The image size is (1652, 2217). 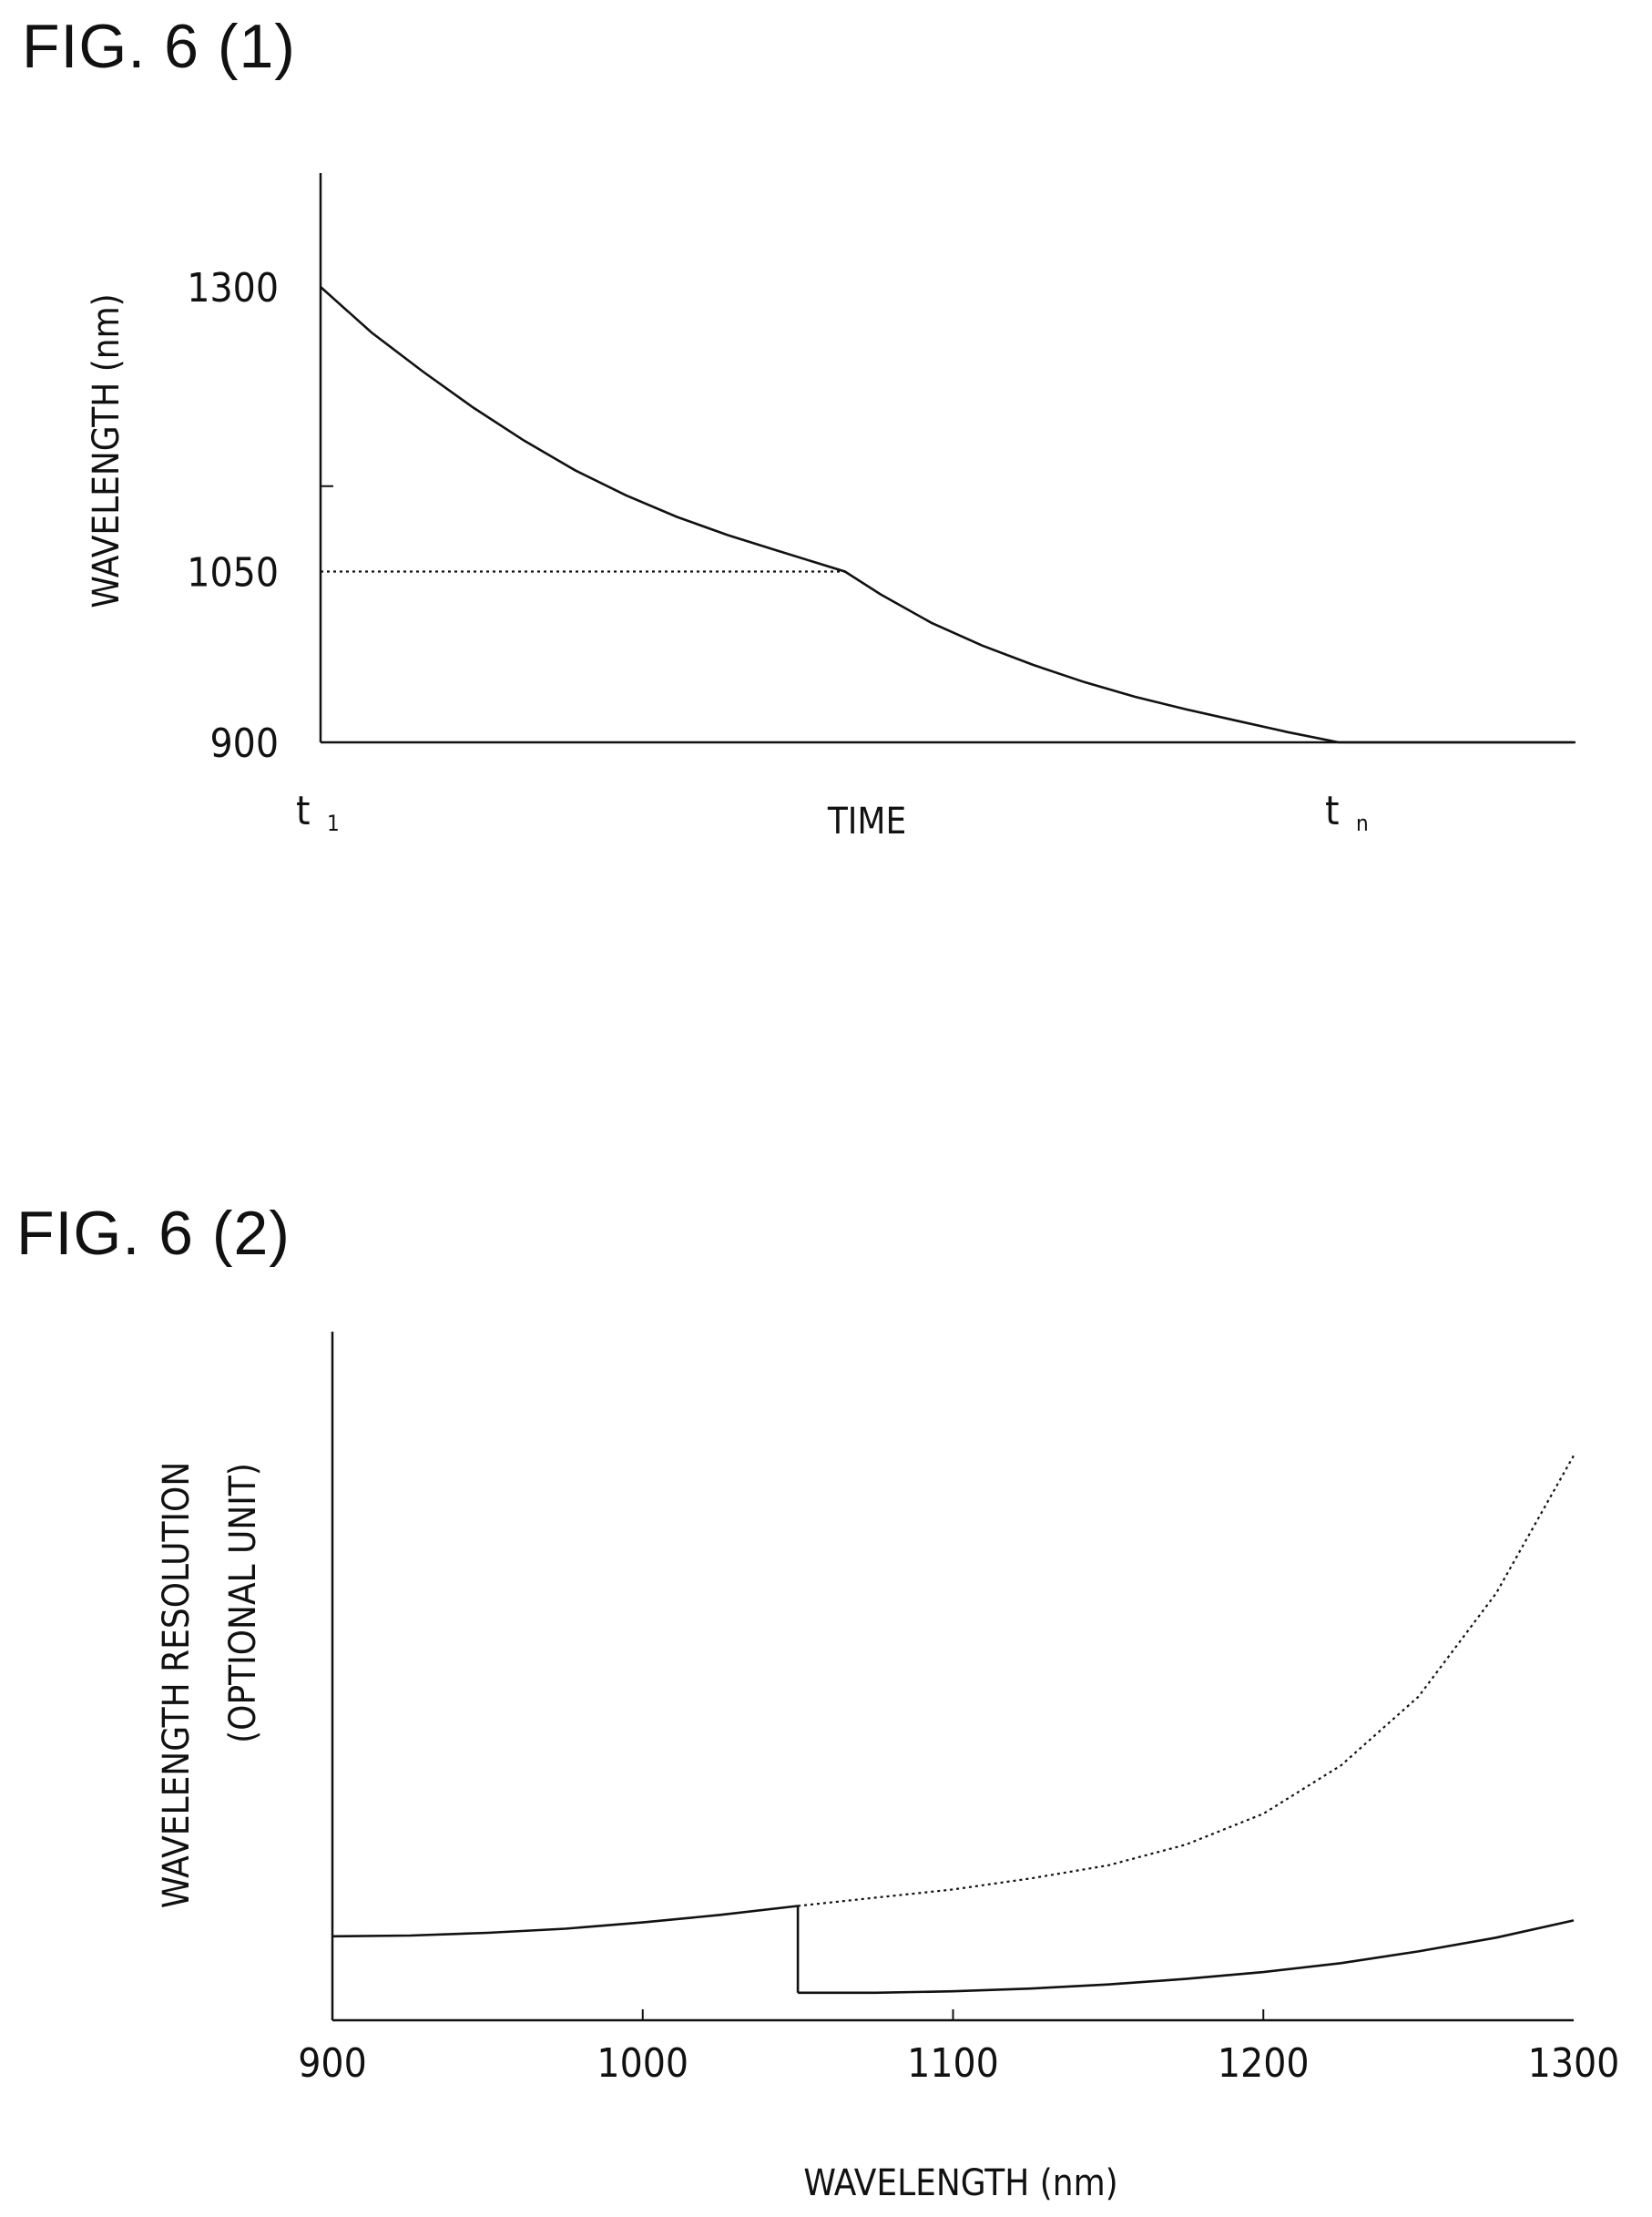 What do you see at coordinates (953, 2063) in the screenshot?
I see `x-tick-label: 1100` at bounding box center [953, 2063].